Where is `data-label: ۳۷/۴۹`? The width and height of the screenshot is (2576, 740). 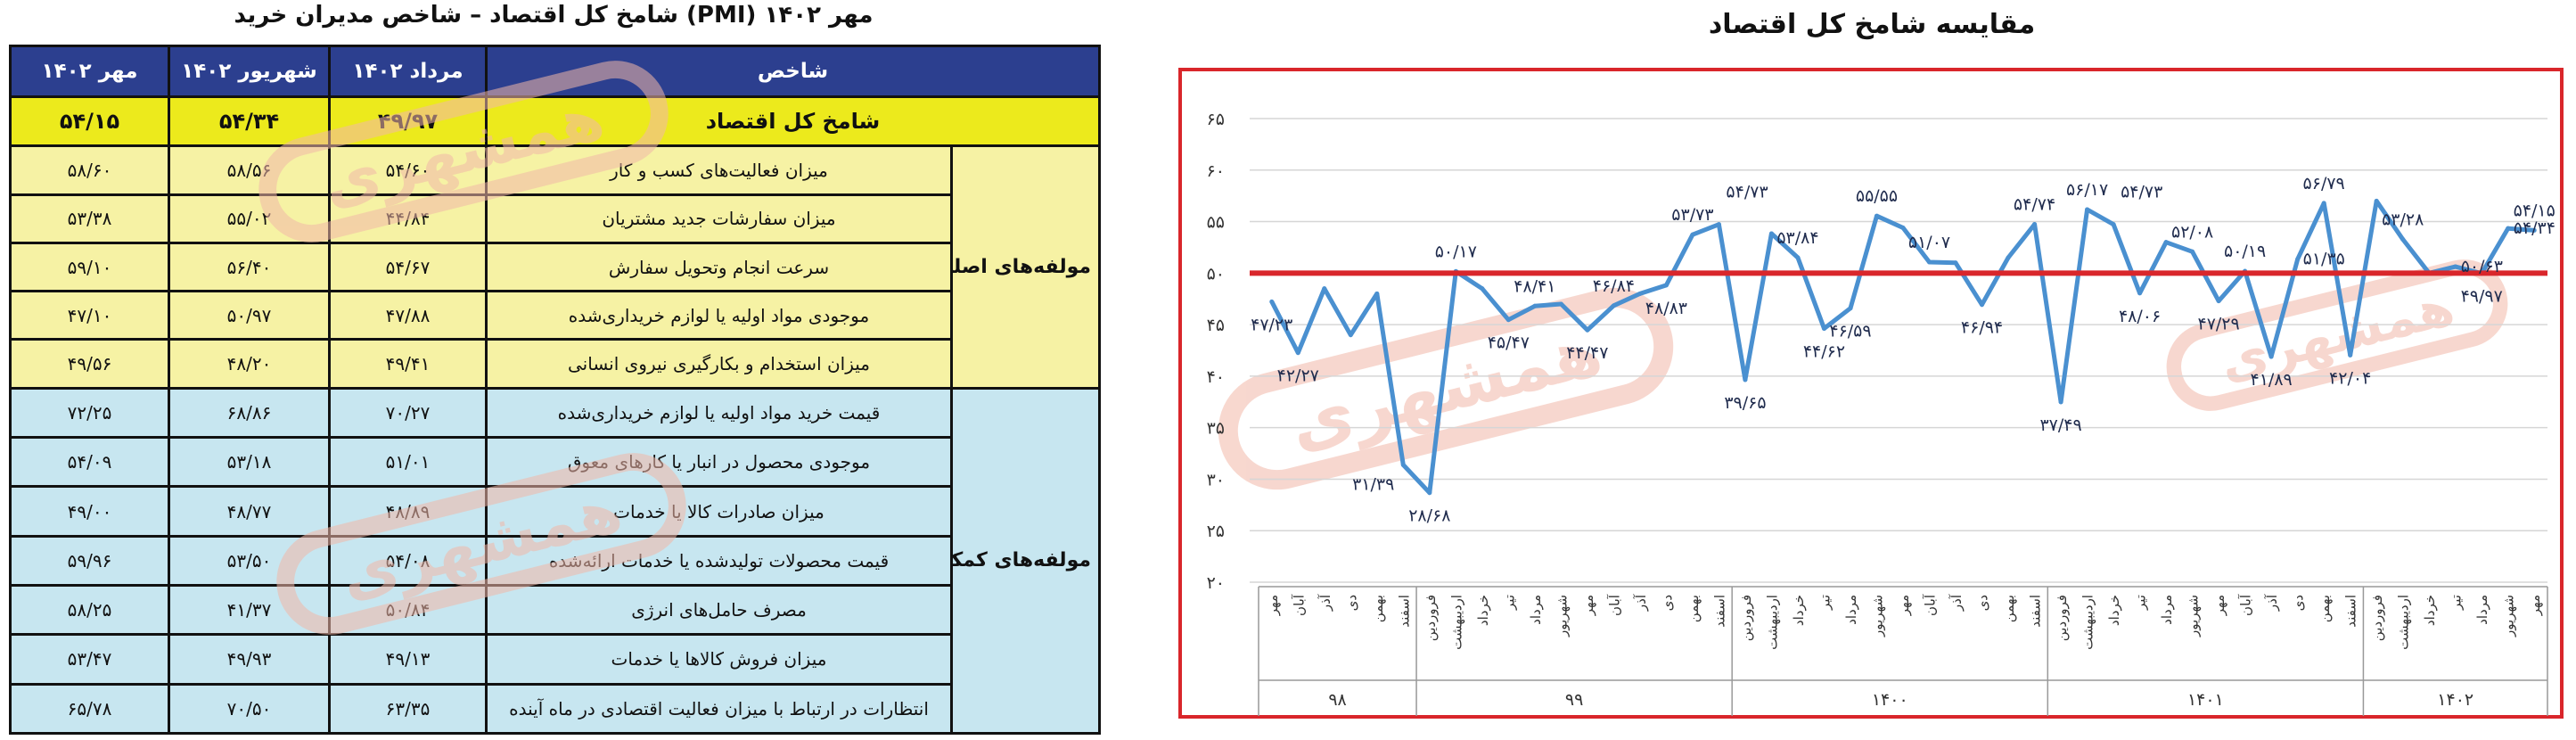 data-label: ۳۷/۴۹ is located at coordinates (2060, 425).